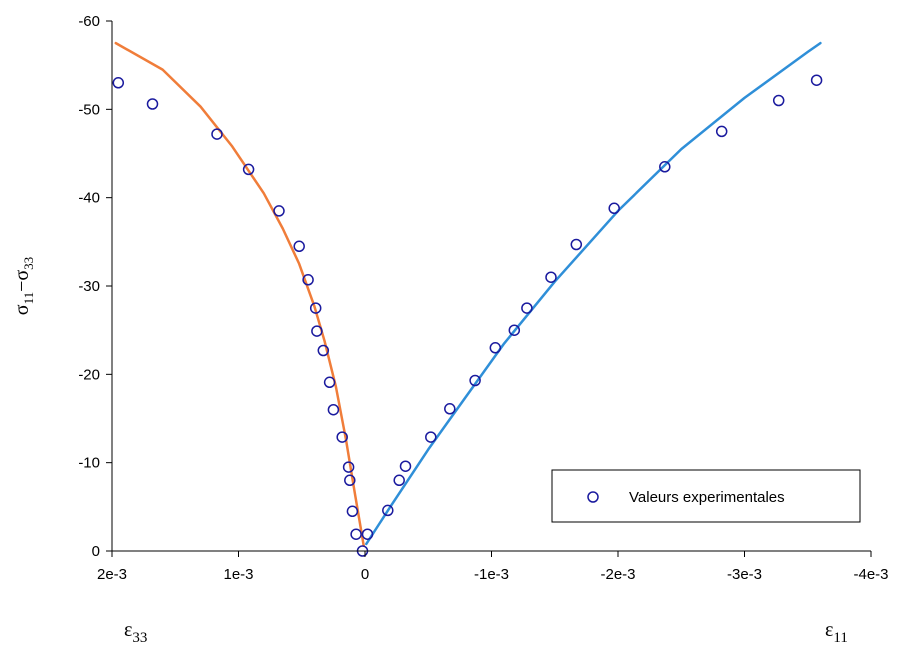 This screenshot has width=899, height=648. I want to click on y-tick-label: -40, so click(89, 198).